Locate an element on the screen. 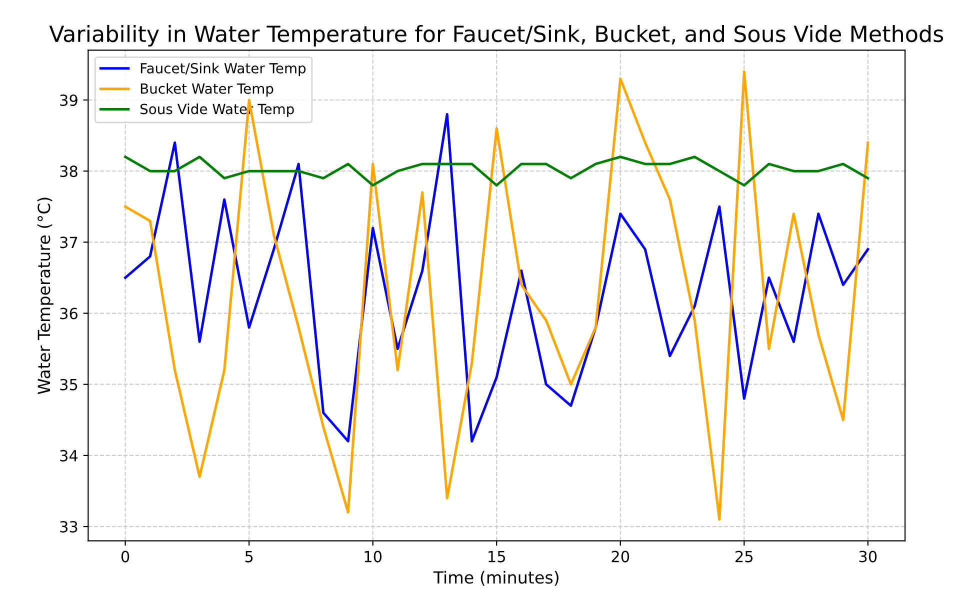  y-tick-label: 37 is located at coordinates (69, 242).